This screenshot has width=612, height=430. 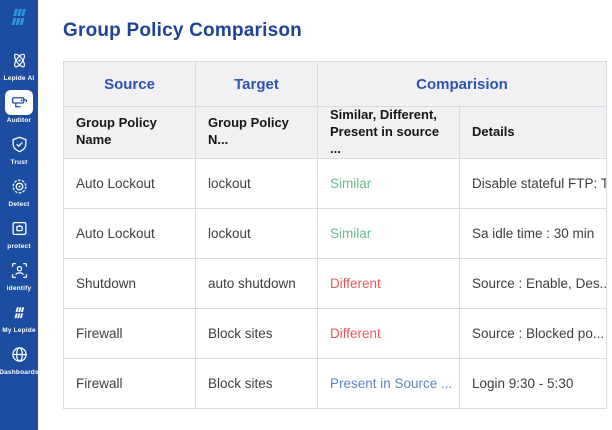 I want to click on sidebar: Lepide AI Auditor Trust, so click(x=19, y=215).